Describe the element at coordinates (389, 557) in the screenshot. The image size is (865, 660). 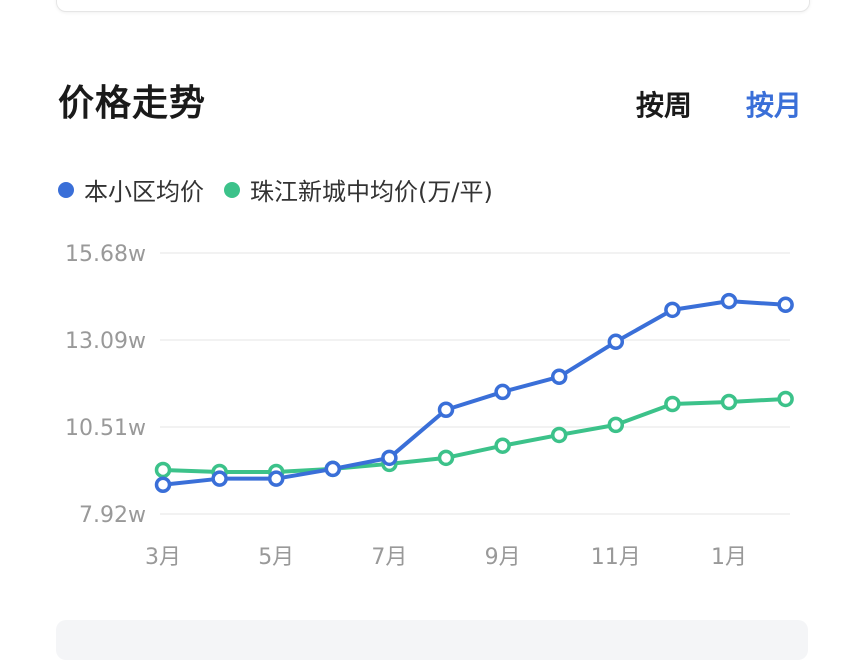
I see `x-tick-label: 7月` at that location.